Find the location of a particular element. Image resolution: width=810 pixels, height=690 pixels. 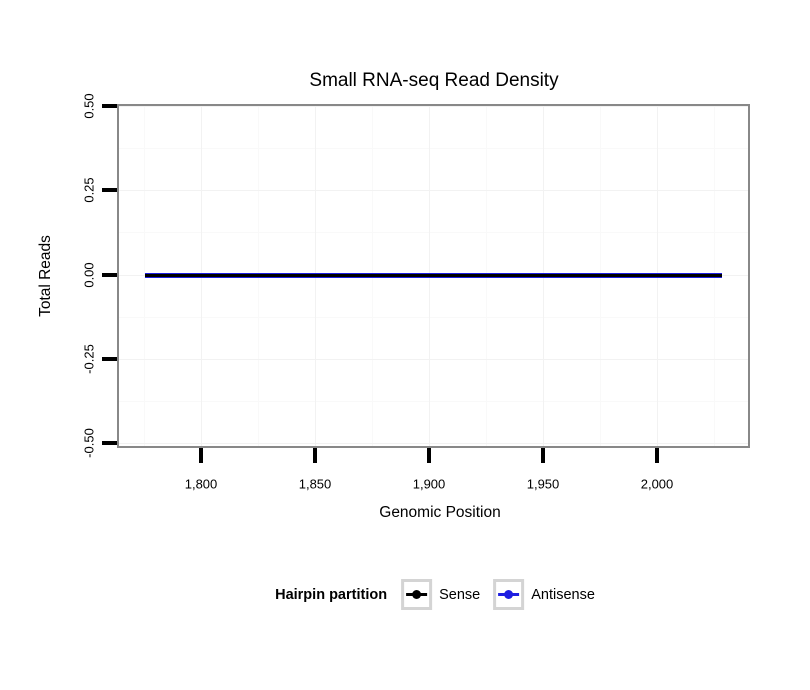

legend-label-sense: Sense is located at coordinates (460, 594).